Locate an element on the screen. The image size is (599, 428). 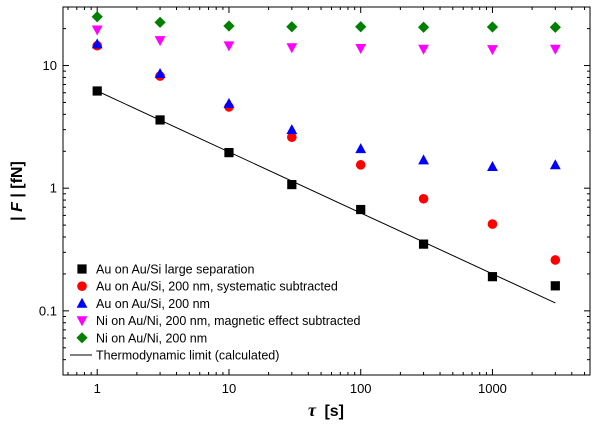
legend-label: Thermodynamic limit (calculated) is located at coordinates (187, 356).